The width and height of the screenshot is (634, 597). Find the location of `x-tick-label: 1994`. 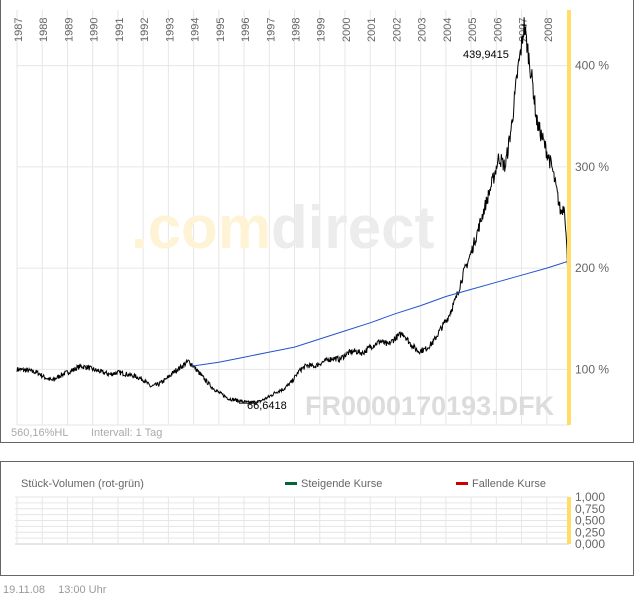

x-tick-label: 1994 is located at coordinates (196, 30).